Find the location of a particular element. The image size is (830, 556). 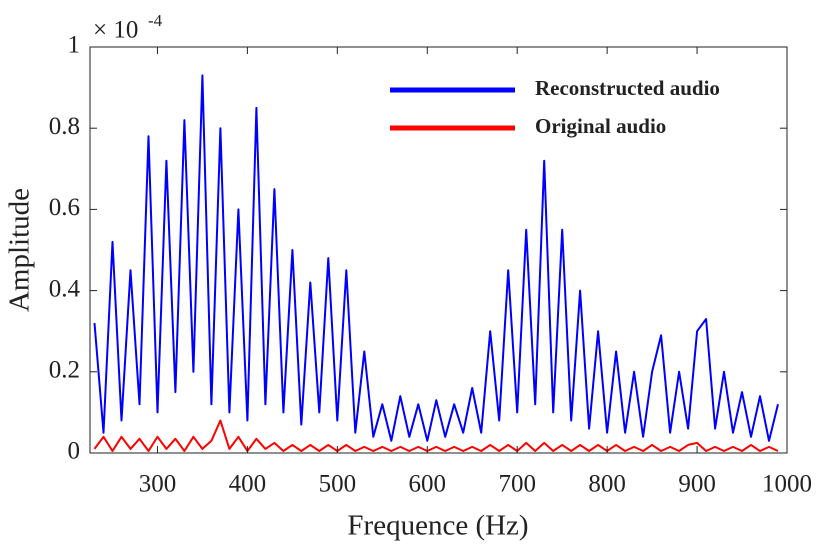

y-tick-label: 0.4 is located at coordinates (65, 288).